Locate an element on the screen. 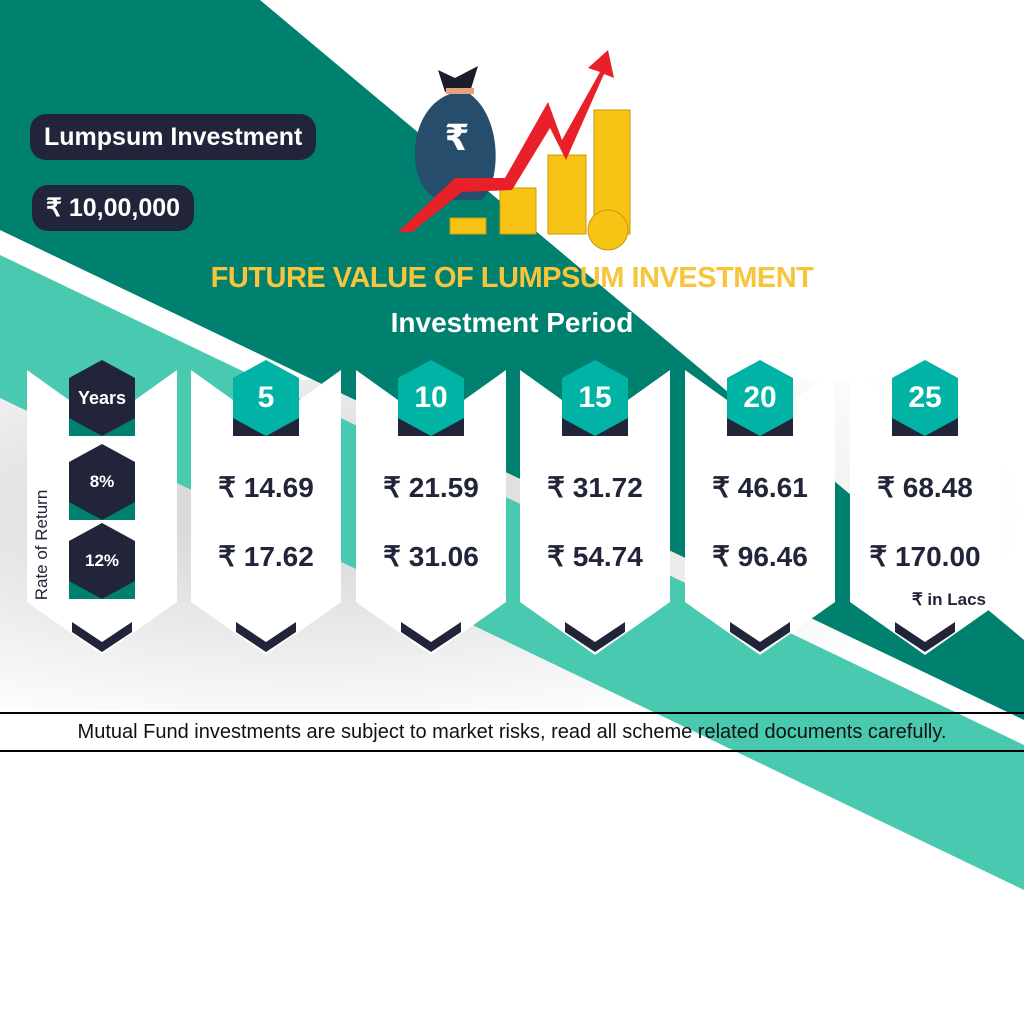 This screenshot has width=1024, height=1024. unit-note: ₹ in Lacs is located at coordinates (948, 599).